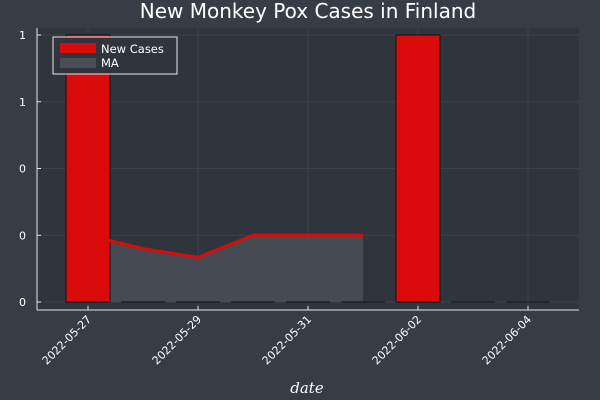 The image size is (600, 400). What do you see at coordinates (78, 48) in the screenshot?
I see `legend-swatch-new-cases` at bounding box center [78, 48].